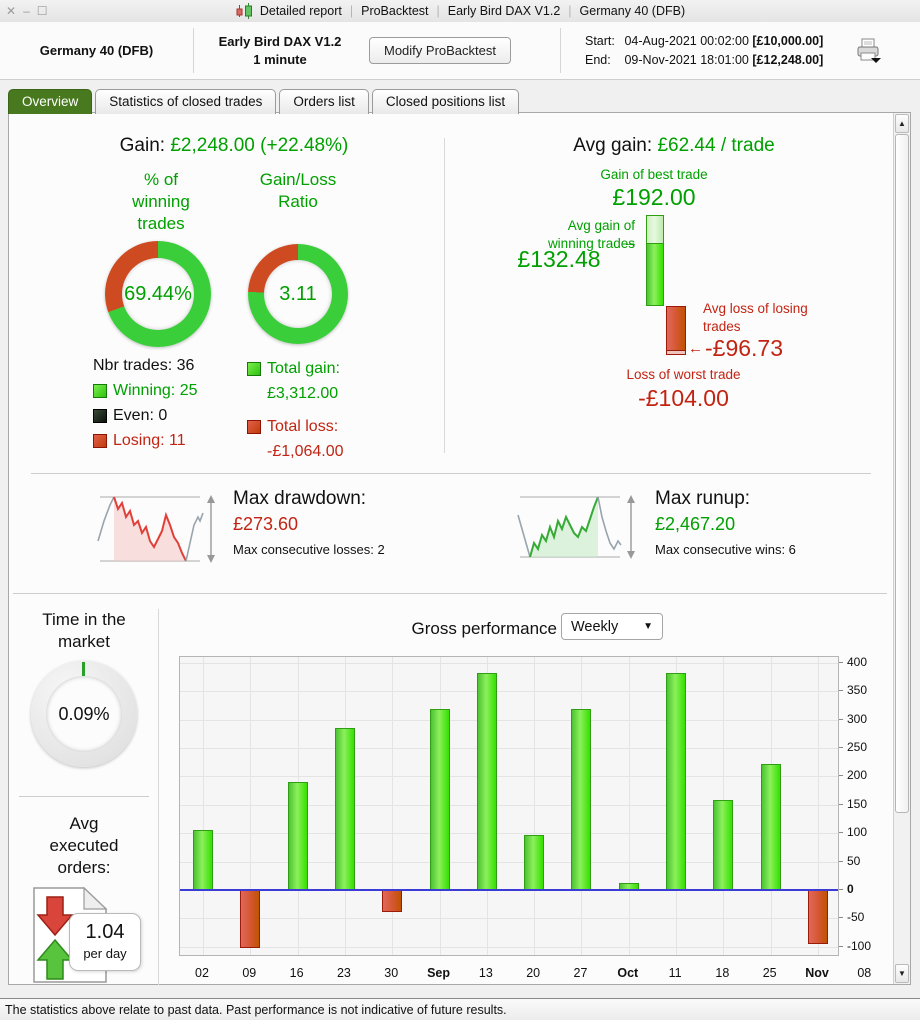 This screenshot has width=920, height=1020. I want to click on gauge-tick-icon, so click(83, 669).